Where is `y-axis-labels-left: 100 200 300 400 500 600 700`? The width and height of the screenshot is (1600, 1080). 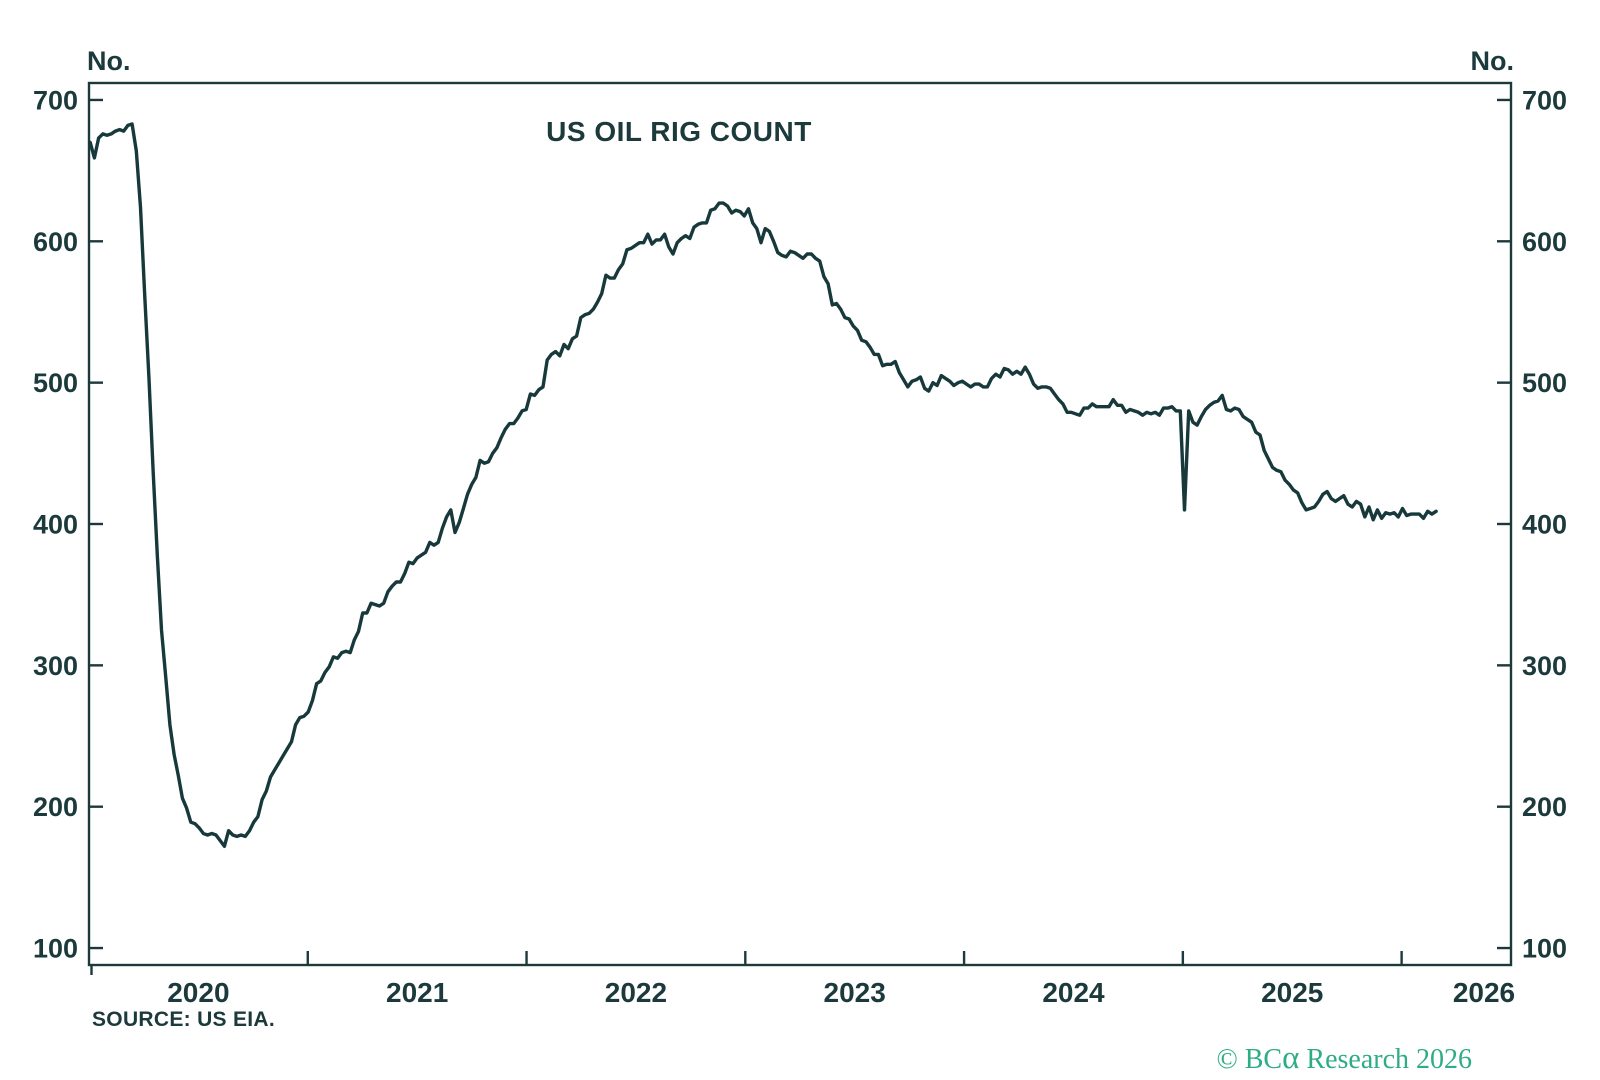
y-axis-labels-left: 100 200 300 400 500 600 700 is located at coordinates (55, 524).